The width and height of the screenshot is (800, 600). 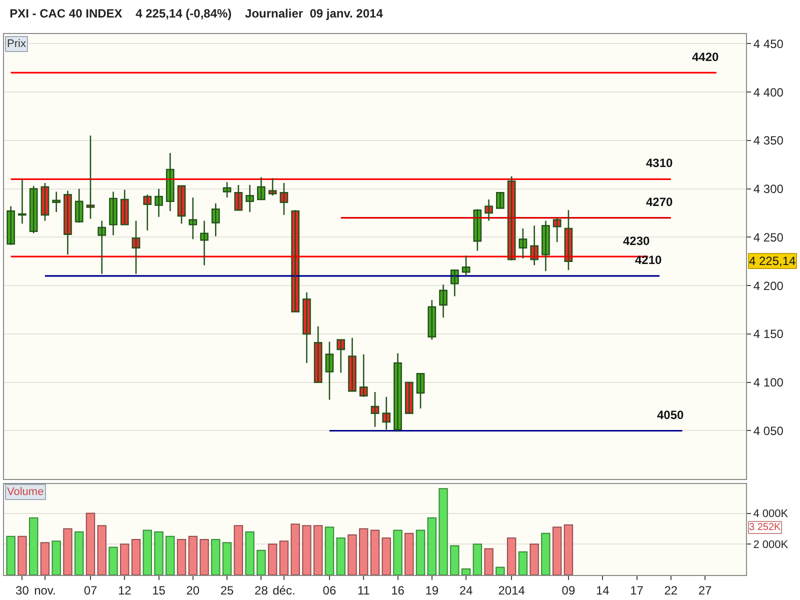 What do you see at coordinates (569, 590) in the screenshot?
I see `x-tick-label: 09` at bounding box center [569, 590].